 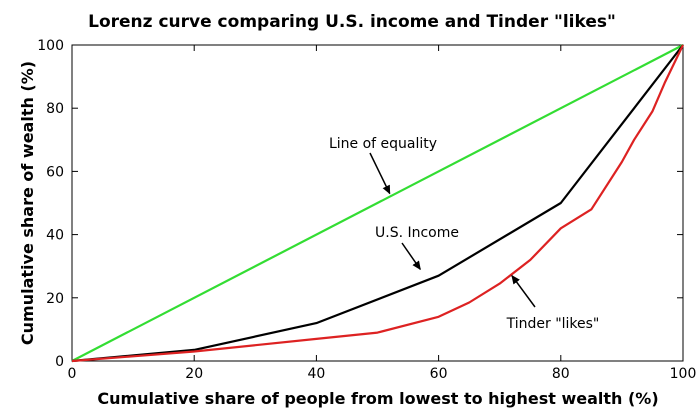 What do you see at coordinates (55, 299) in the screenshot?
I see `y-tick-label: 20` at bounding box center [55, 299].